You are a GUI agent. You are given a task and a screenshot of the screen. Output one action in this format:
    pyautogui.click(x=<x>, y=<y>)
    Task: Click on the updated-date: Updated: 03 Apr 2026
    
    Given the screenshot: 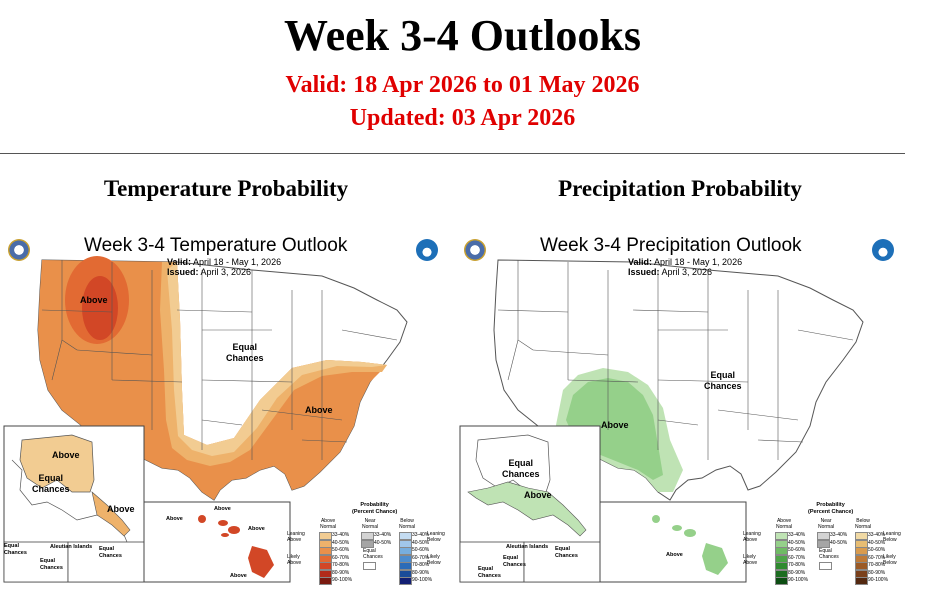 What is the action you would take?
    pyautogui.click(x=462, y=118)
    